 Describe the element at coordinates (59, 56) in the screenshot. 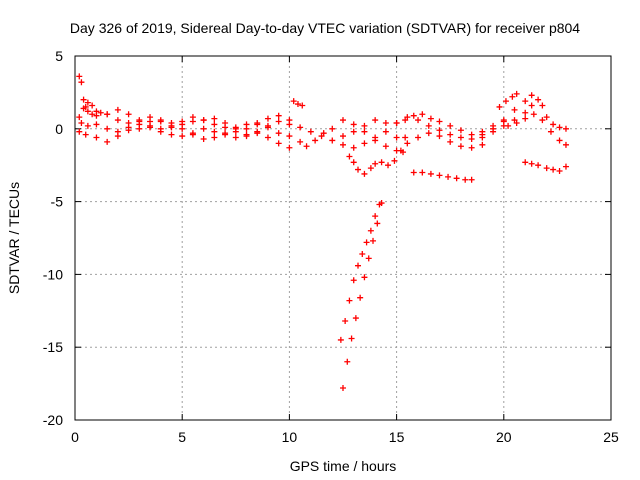

I see `y-tick-label: 5` at that location.